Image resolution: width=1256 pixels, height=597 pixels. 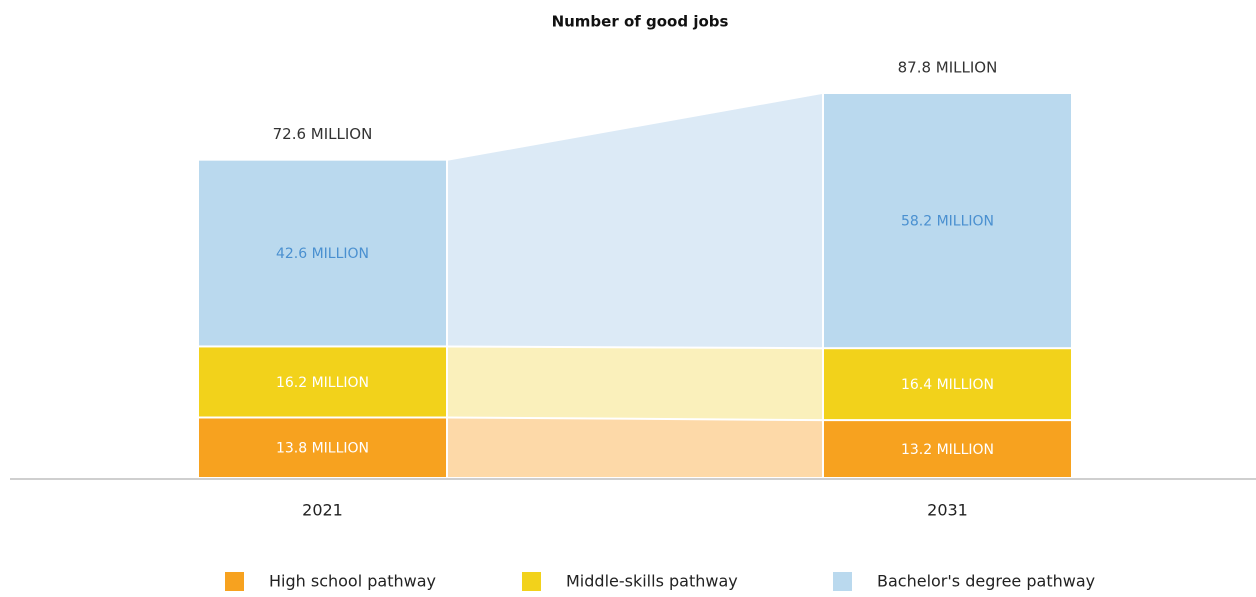 I want to click on legend-label: Middle-skills pathway, so click(x=652, y=581).